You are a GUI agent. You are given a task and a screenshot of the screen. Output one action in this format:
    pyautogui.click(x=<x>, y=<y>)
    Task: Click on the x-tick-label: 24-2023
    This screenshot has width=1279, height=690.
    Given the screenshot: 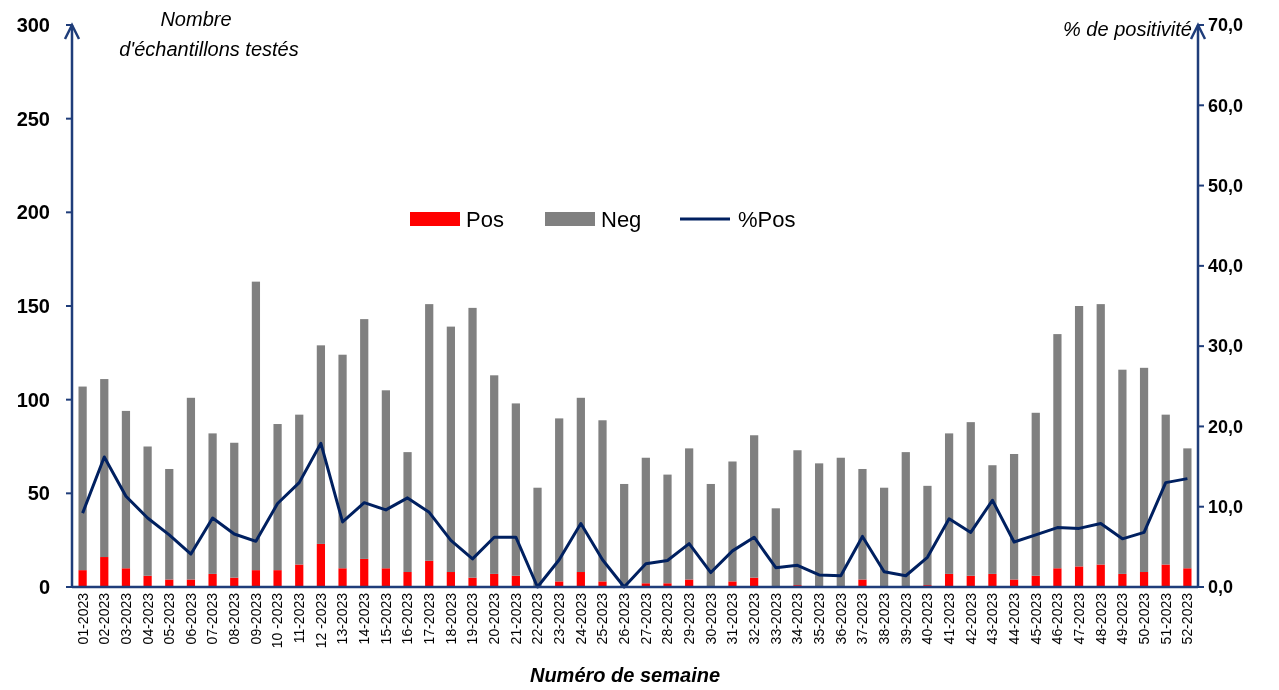 What is the action you would take?
    pyautogui.click(x=580, y=618)
    